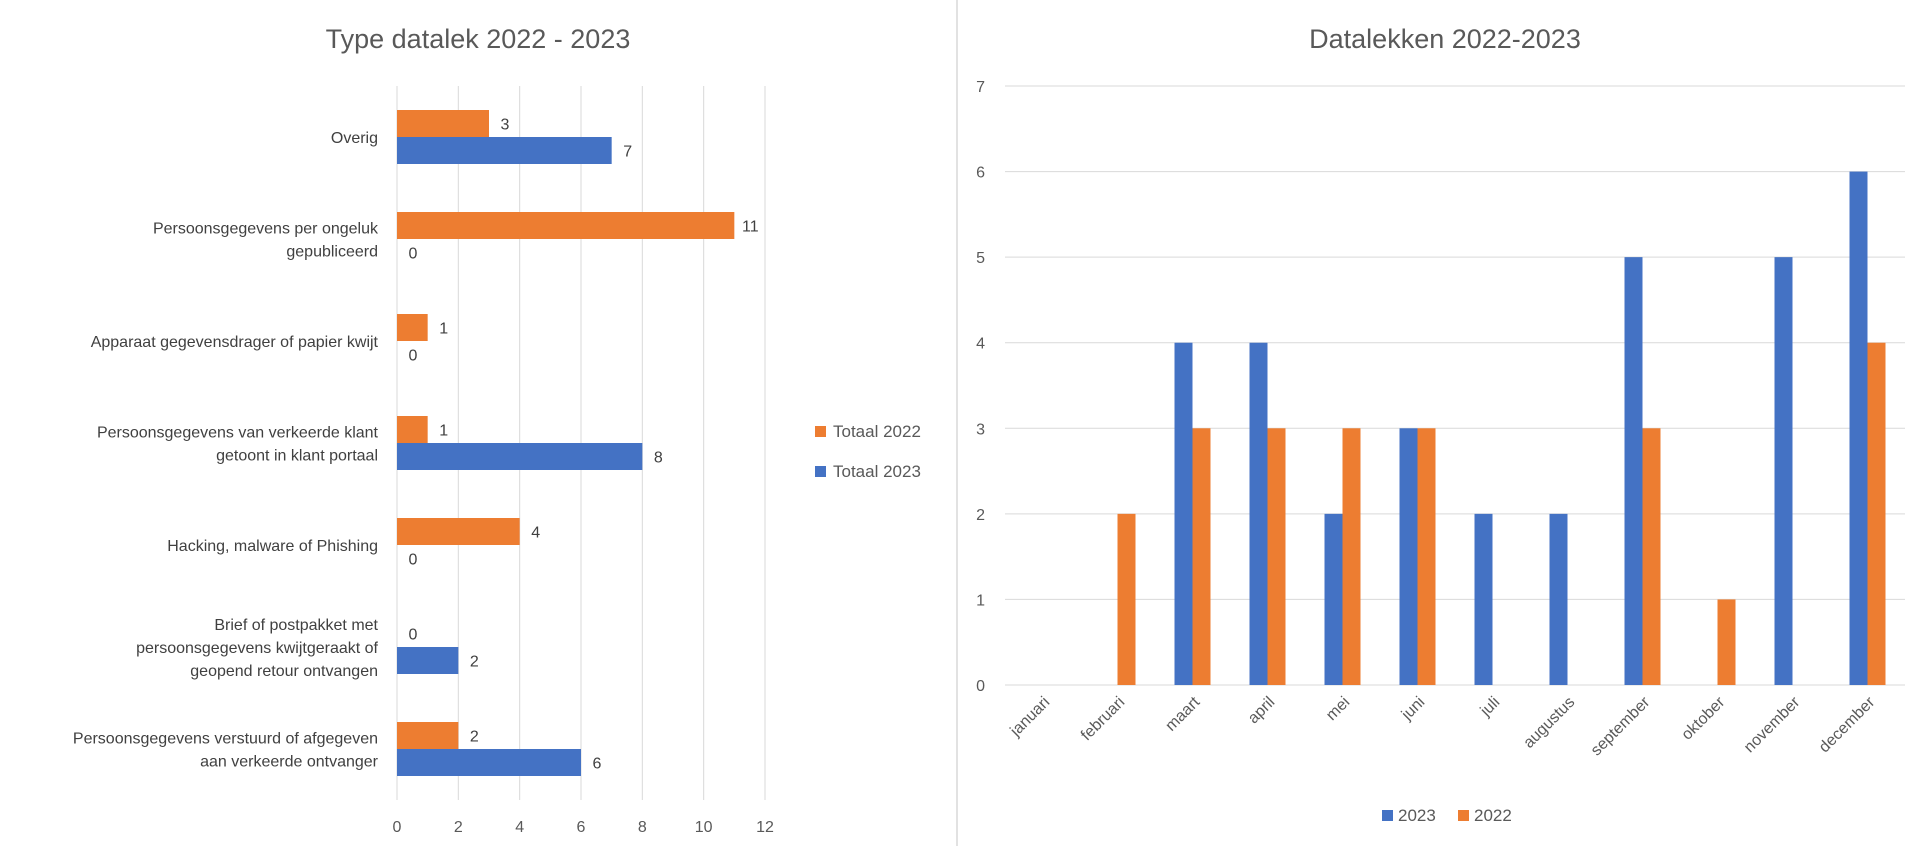  What do you see at coordinates (1772, 724) in the screenshot?
I see `month-label: november` at bounding box center [1772, 724].